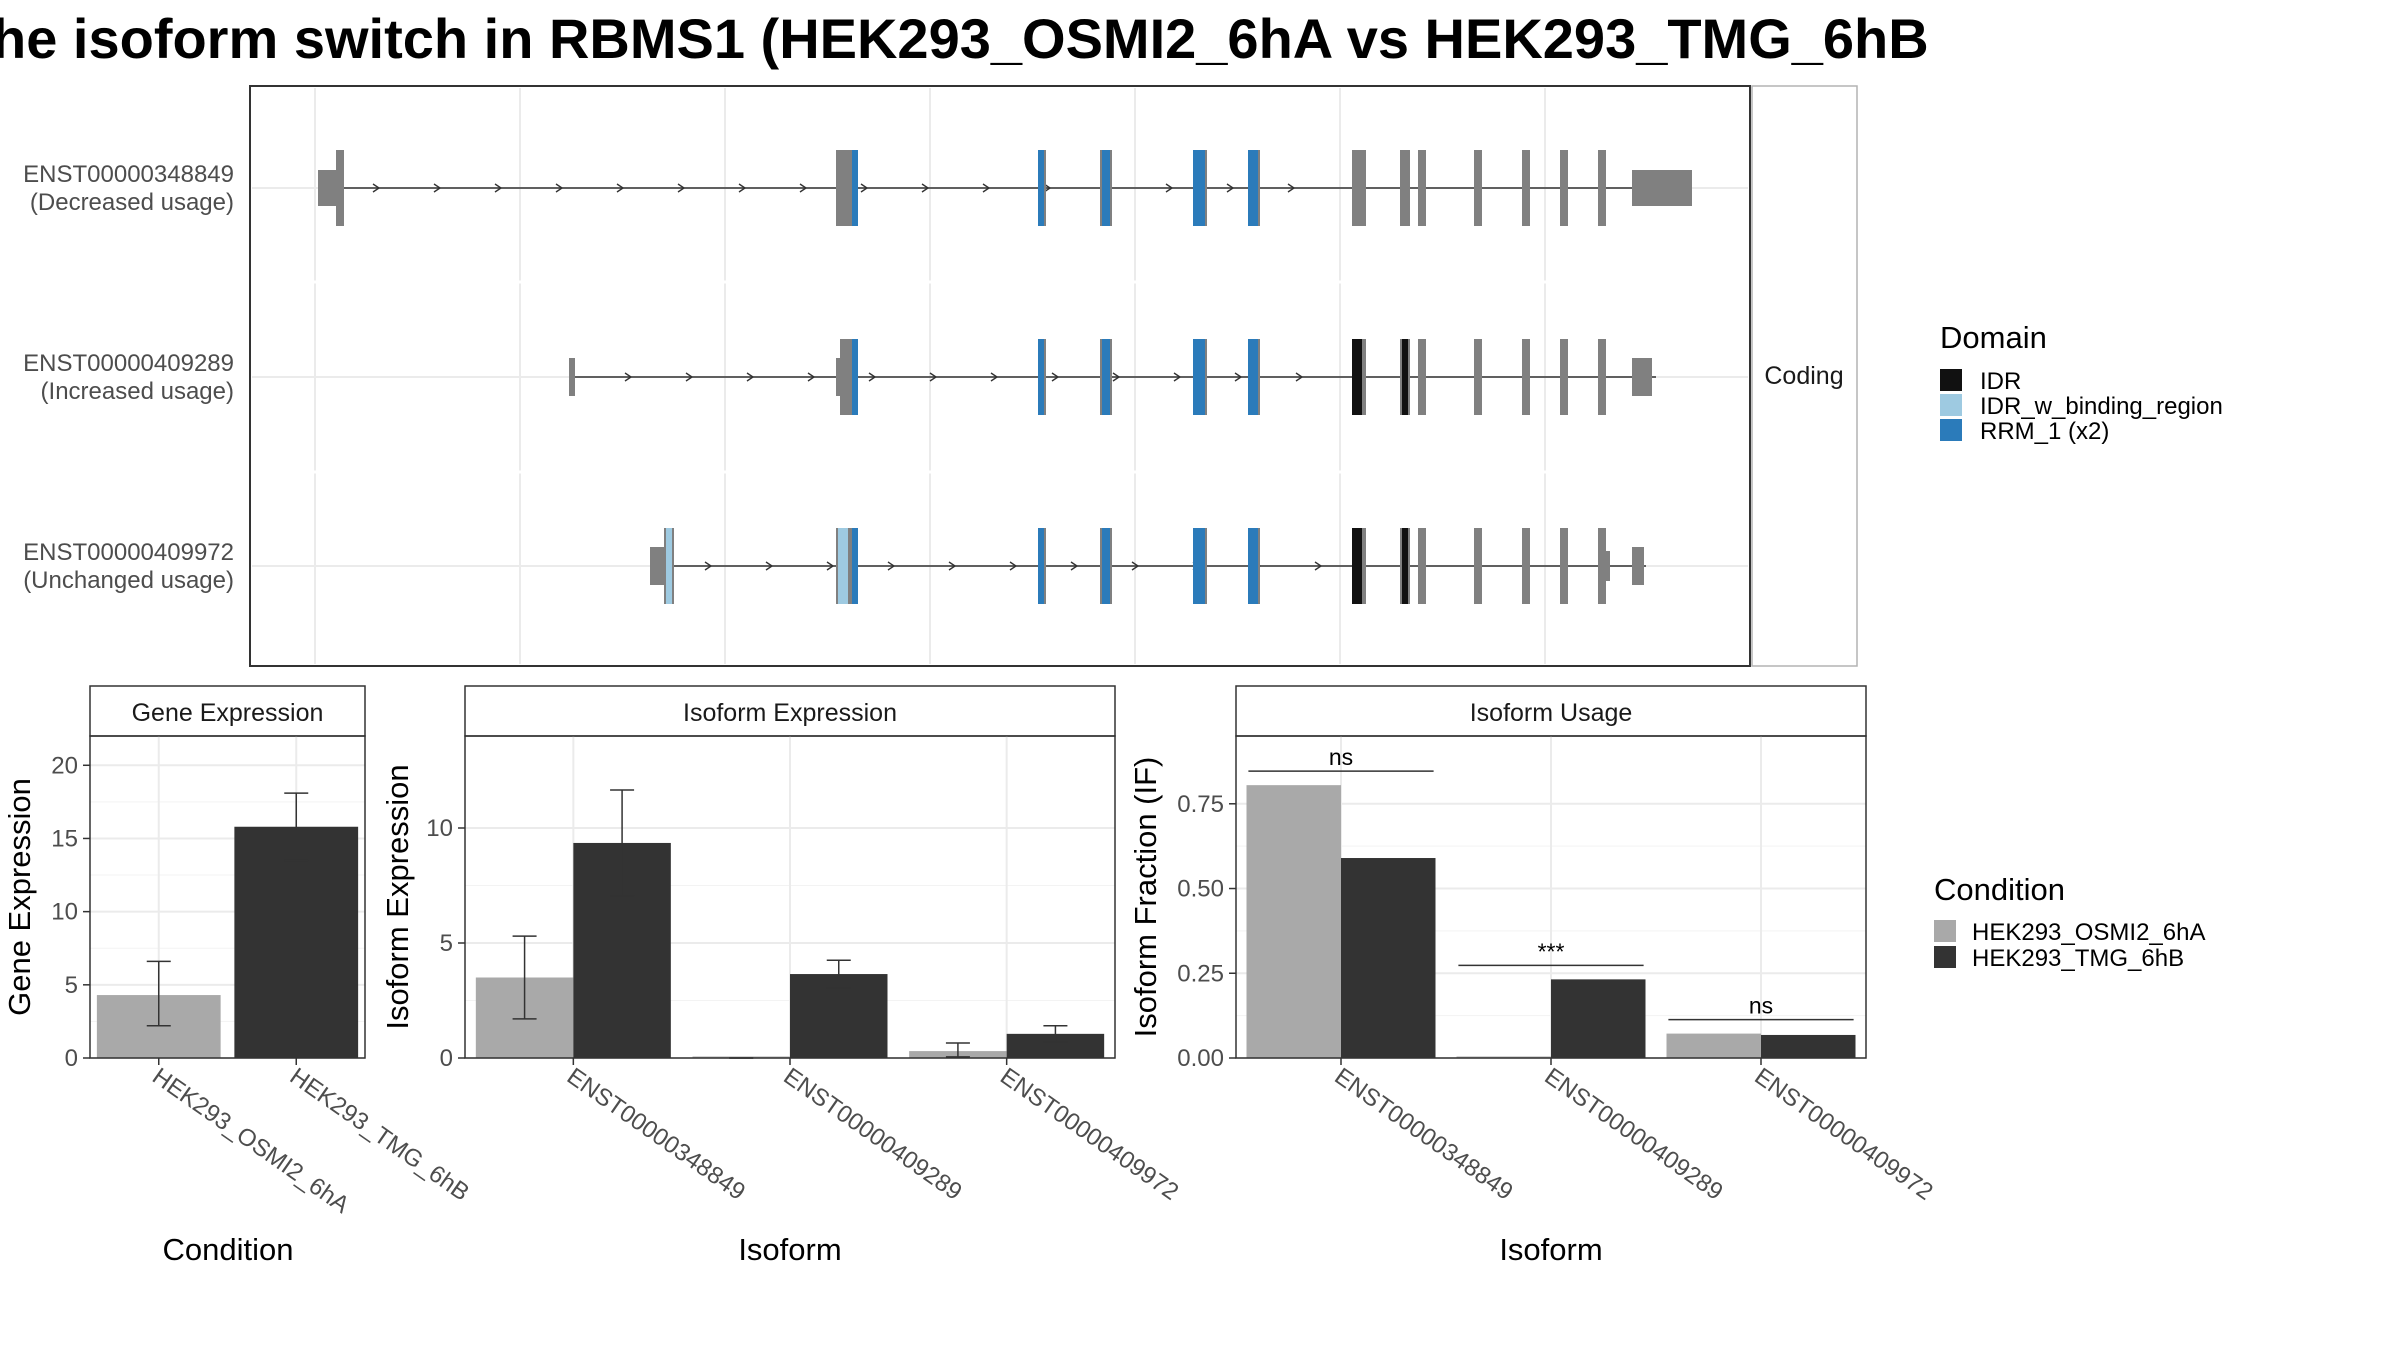  What do you see at coordinates (1951, 405) in the screenshot?
I see `legend-swatch-idr-binding` at bounding box center [1951, 405].